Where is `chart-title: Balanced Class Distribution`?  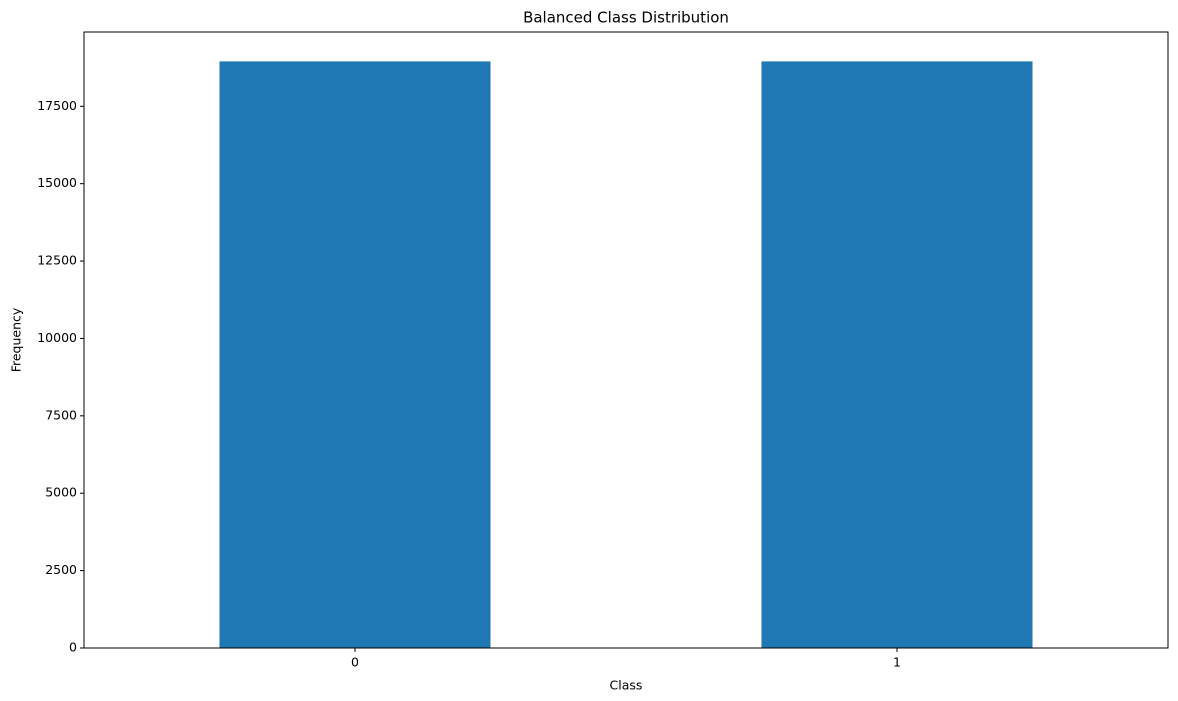 chart-title: Balanced Class Distribution is located at coordinates (626, 18).